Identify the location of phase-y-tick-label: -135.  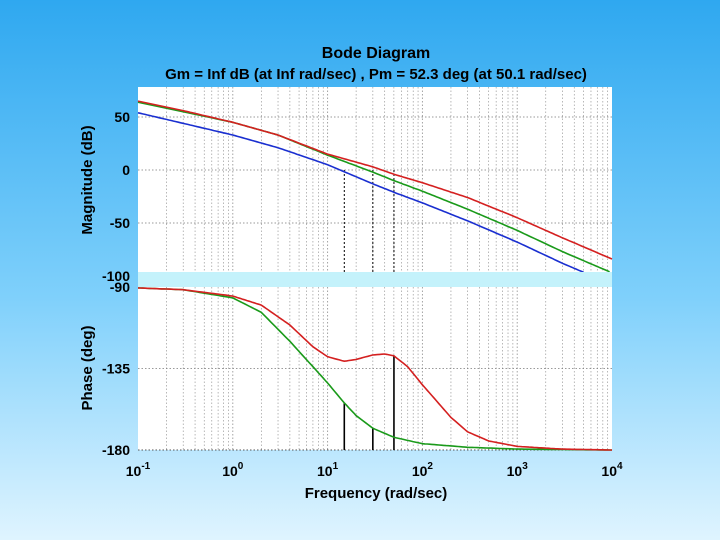
(116, 369).